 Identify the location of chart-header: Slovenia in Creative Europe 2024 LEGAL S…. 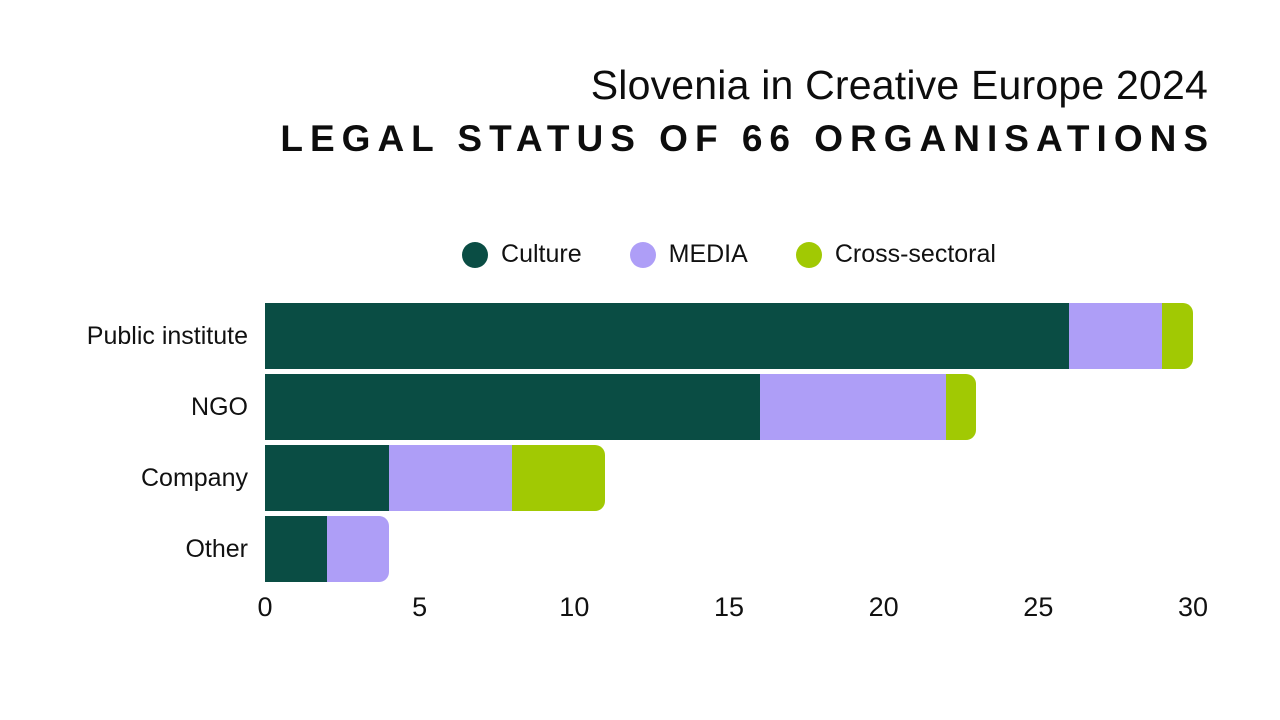
(744, 111).